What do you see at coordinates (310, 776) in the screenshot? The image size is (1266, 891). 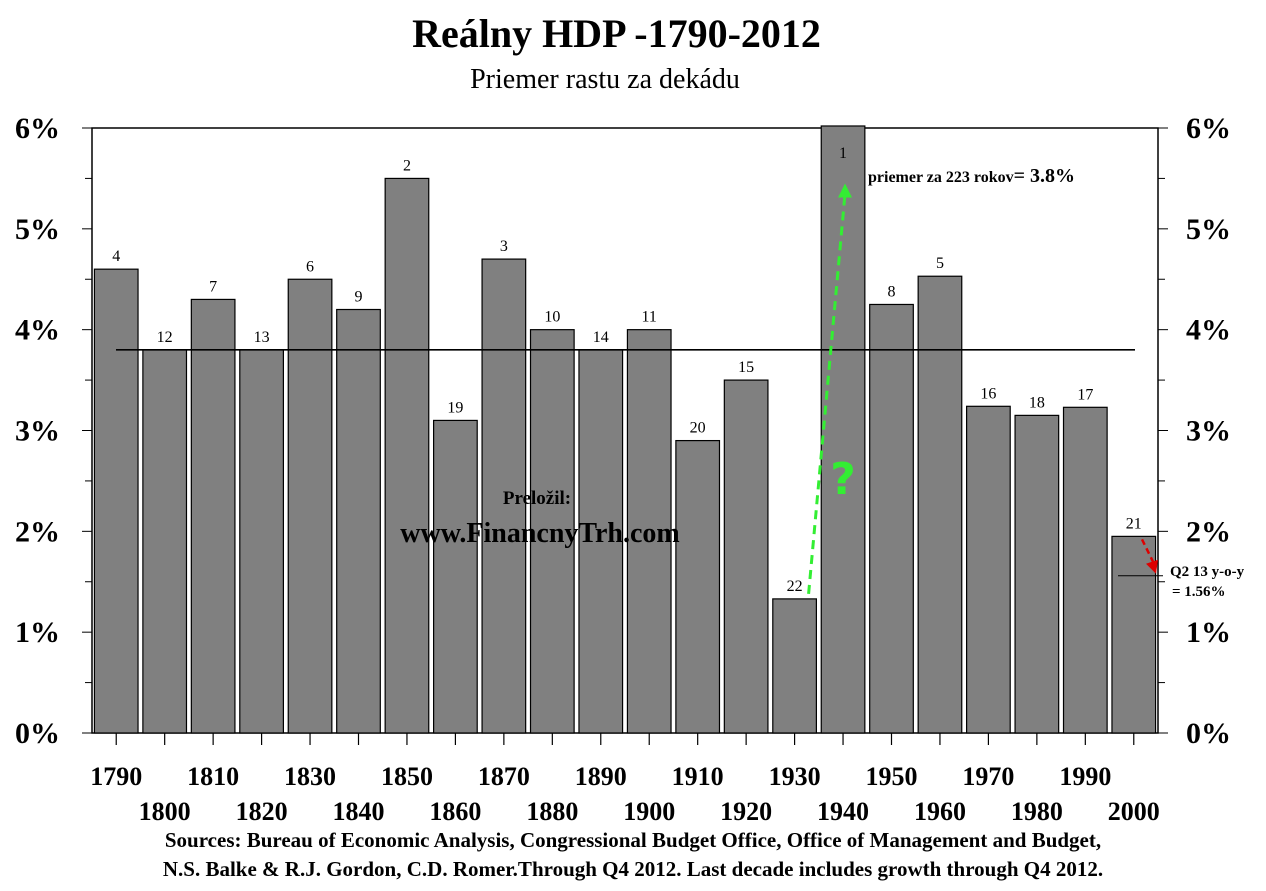 I see `x-tick-label: 1830` at bounding box center [310, 776].